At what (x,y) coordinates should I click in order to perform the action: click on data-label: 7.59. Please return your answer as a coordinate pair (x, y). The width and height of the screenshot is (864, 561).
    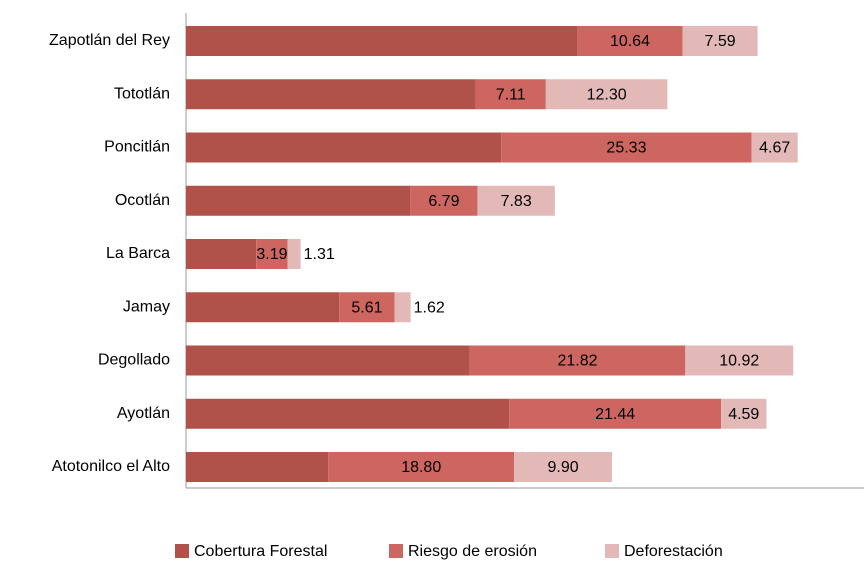
    Looking at the image, I should click on (719, 41).